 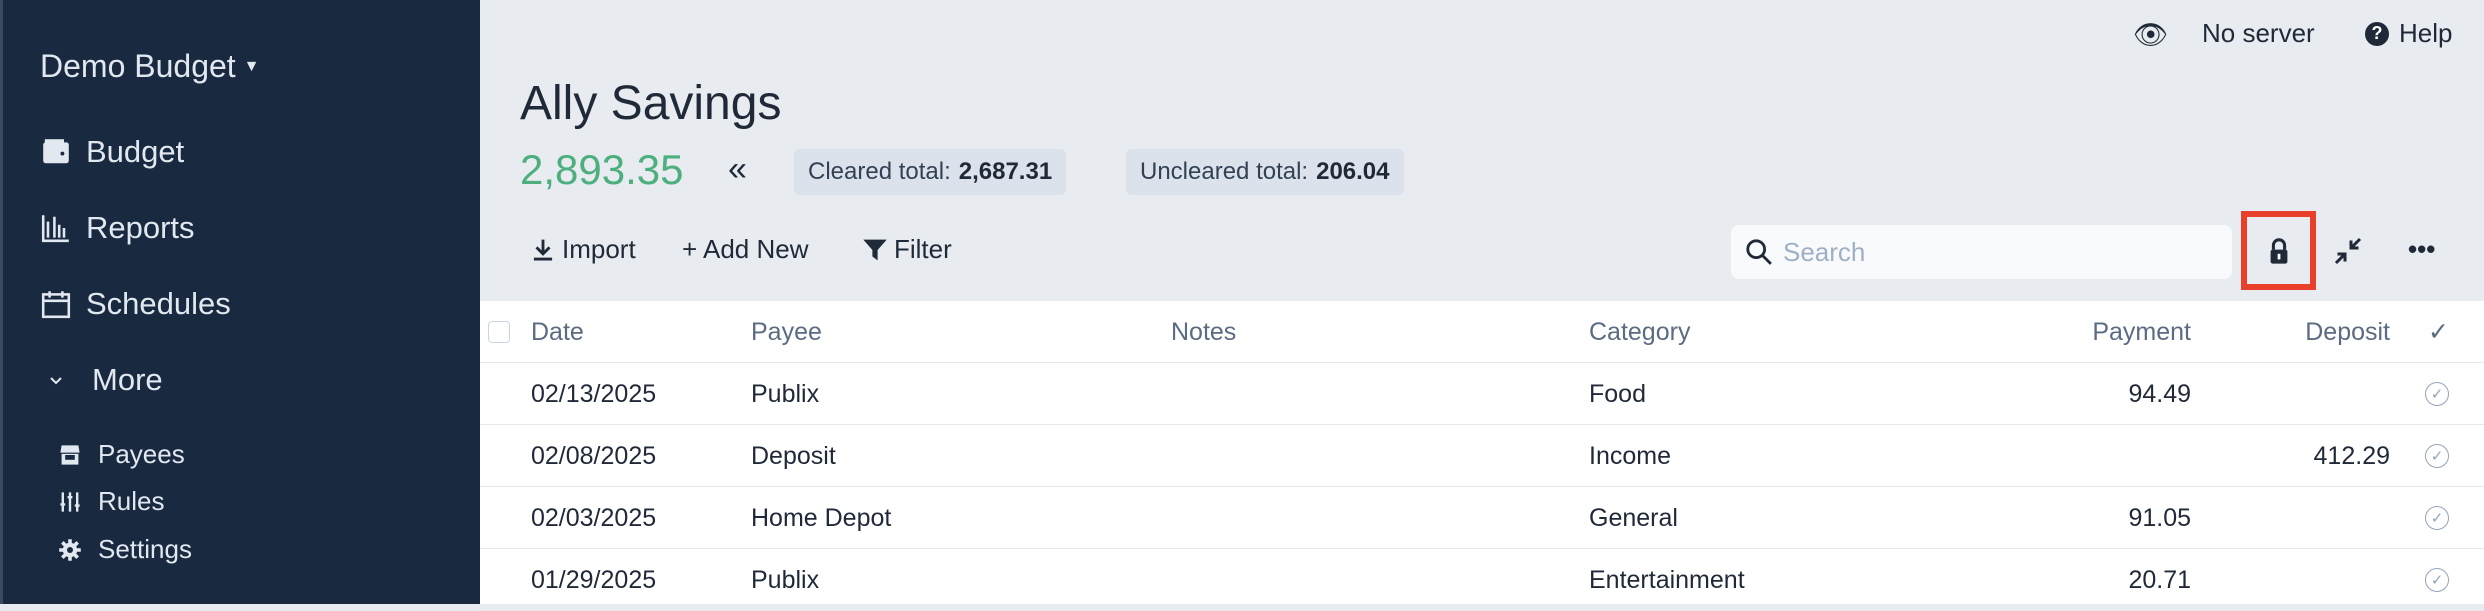 What do you see at coordinates (127, 379) in the screenshot?
I see `sidebar-item-label: More` at bounding box center [127, 379].